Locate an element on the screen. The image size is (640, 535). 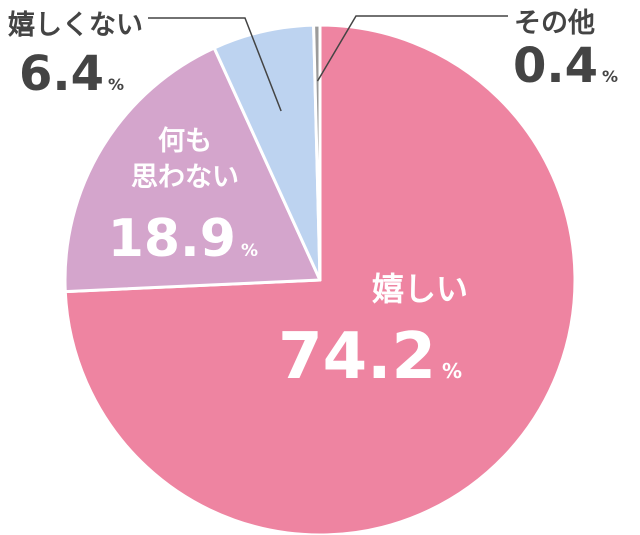
leader-lines is located at coordinates (328, 63).